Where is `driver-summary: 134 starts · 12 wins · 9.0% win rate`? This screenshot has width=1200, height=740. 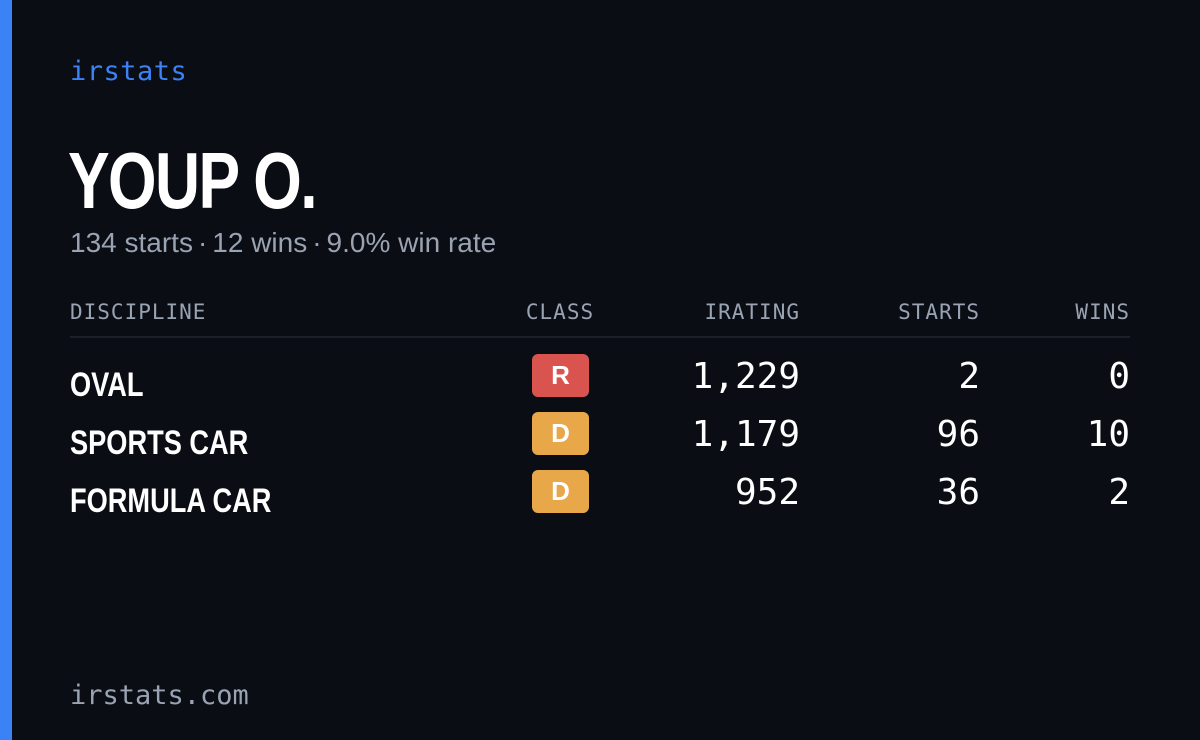 driver-summary: 134 starts · 12 wins · 9.0% win rate is located at coordinates (283, 243).